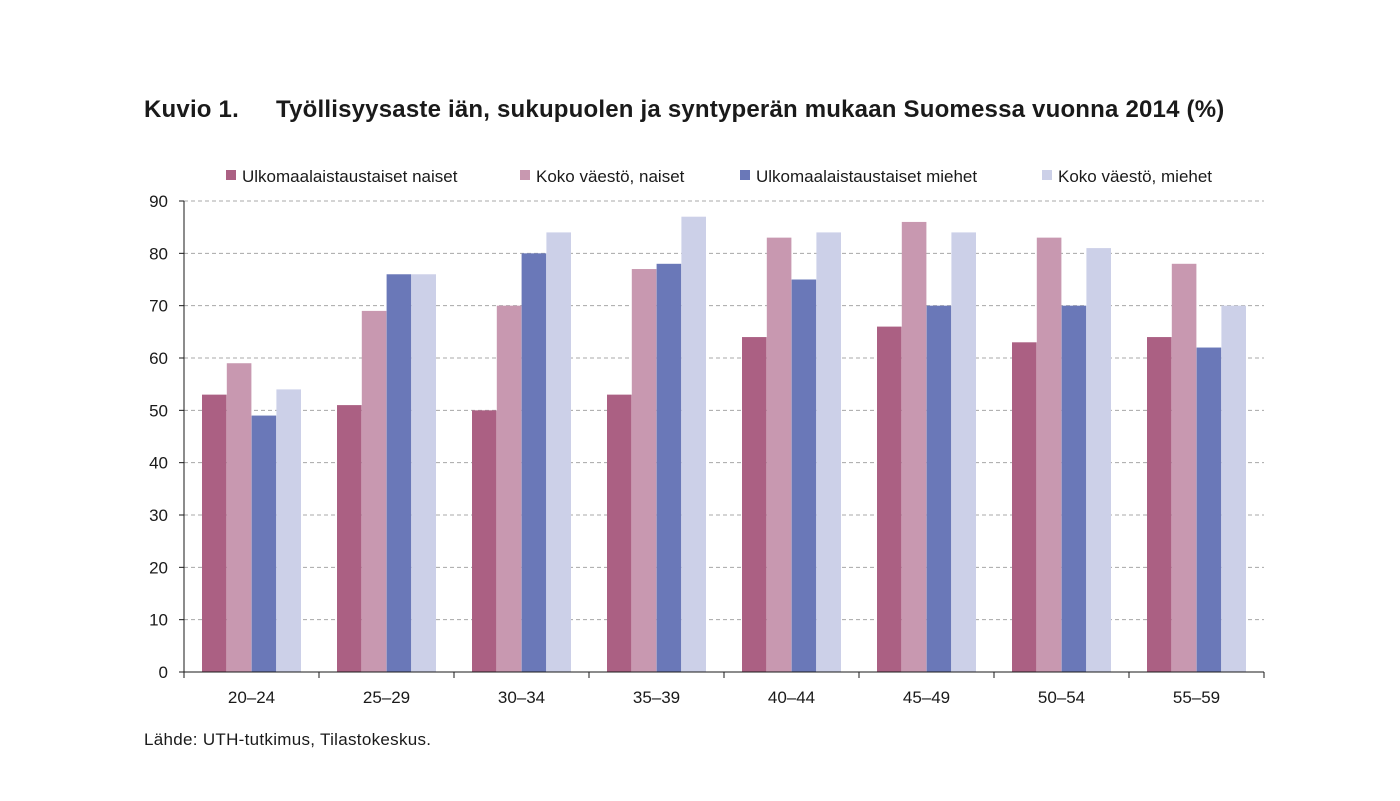 The width and height of the screenshot is (1400, 801). I want to click on y-tick-label: 40, so click(158, 463).